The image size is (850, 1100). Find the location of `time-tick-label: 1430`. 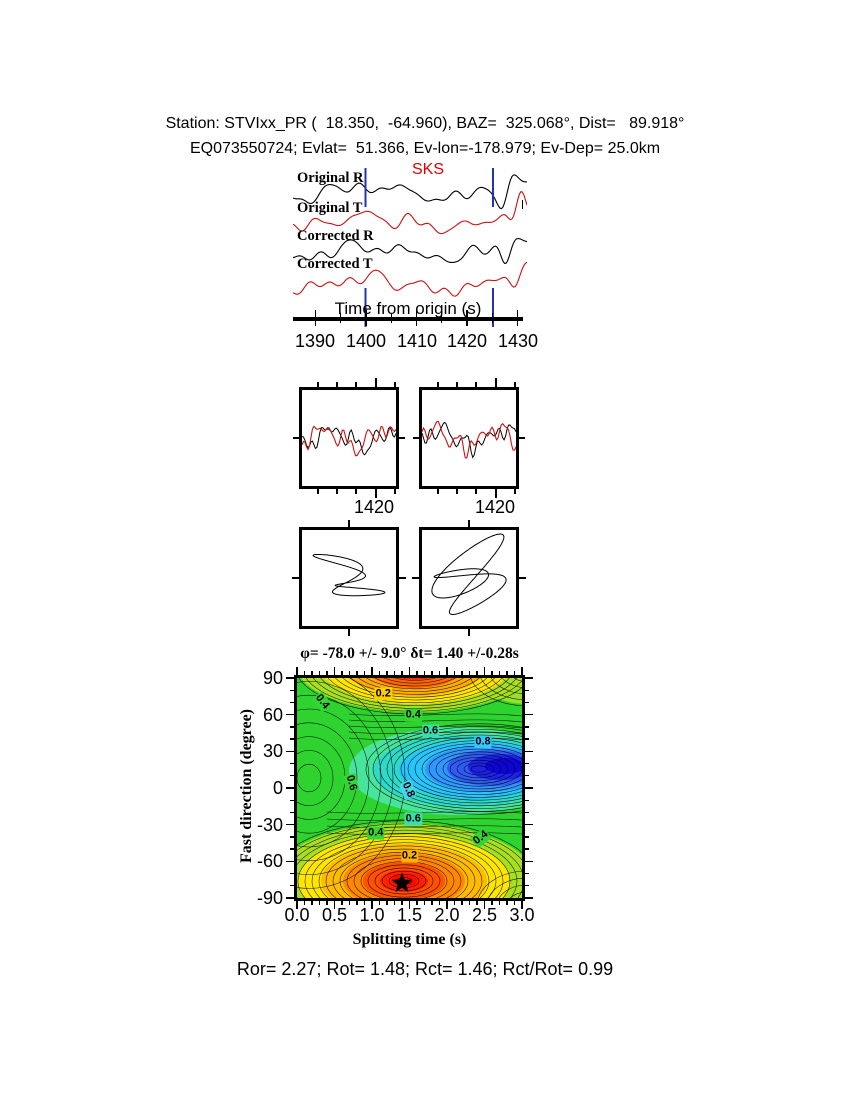

time-tick-label: 1430 is located at coordinates (518, 341).